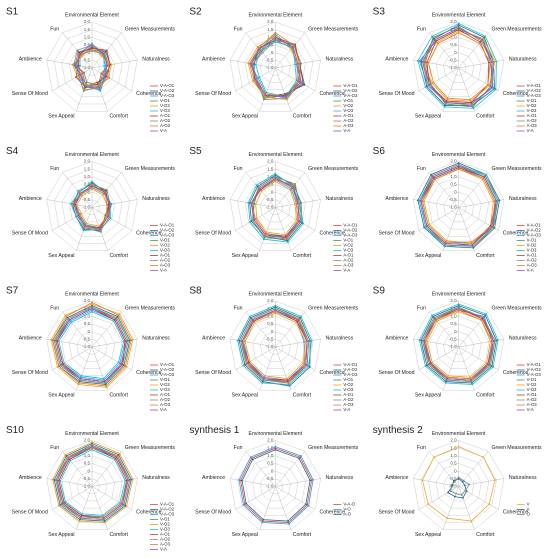 Image resolution: width=550 pixels, height=558 pixels. What do you see at coordinates (453, 323) in the screenshot?
I see `r-tick-label: 0.5` at bounding box center [453, 323].